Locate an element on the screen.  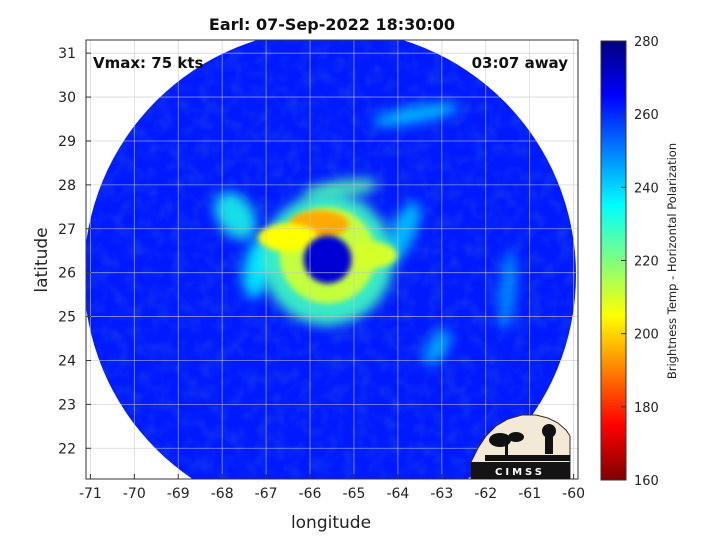
time-away-label: 03:07 away is located at coordinates (520, 63).